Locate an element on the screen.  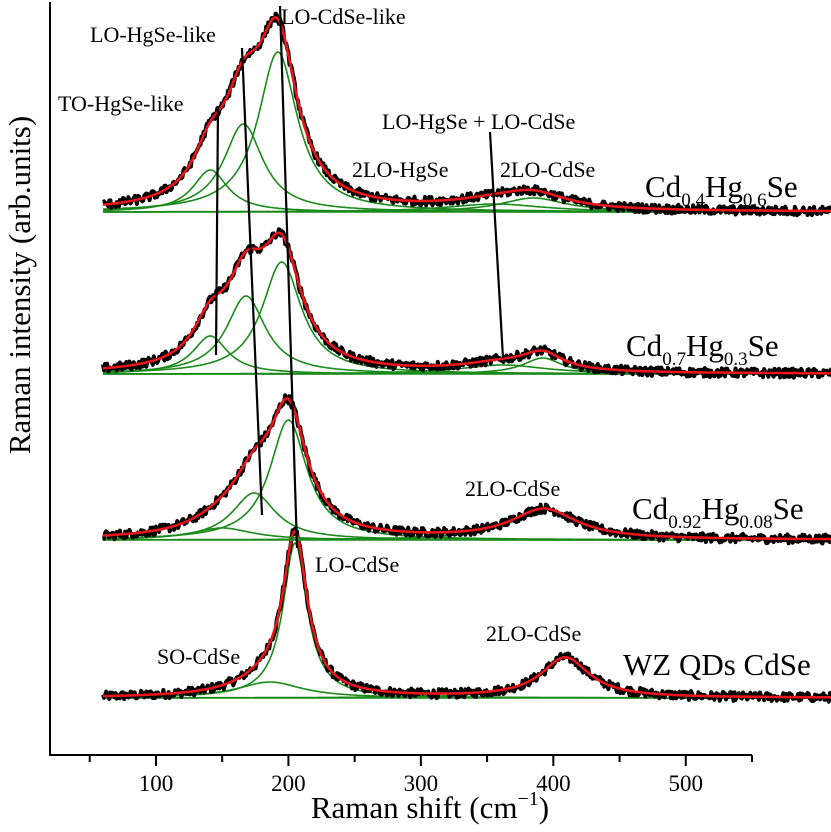
wz-lo-cdse-label: LO-CdSe is located at coordinates (357, 564).